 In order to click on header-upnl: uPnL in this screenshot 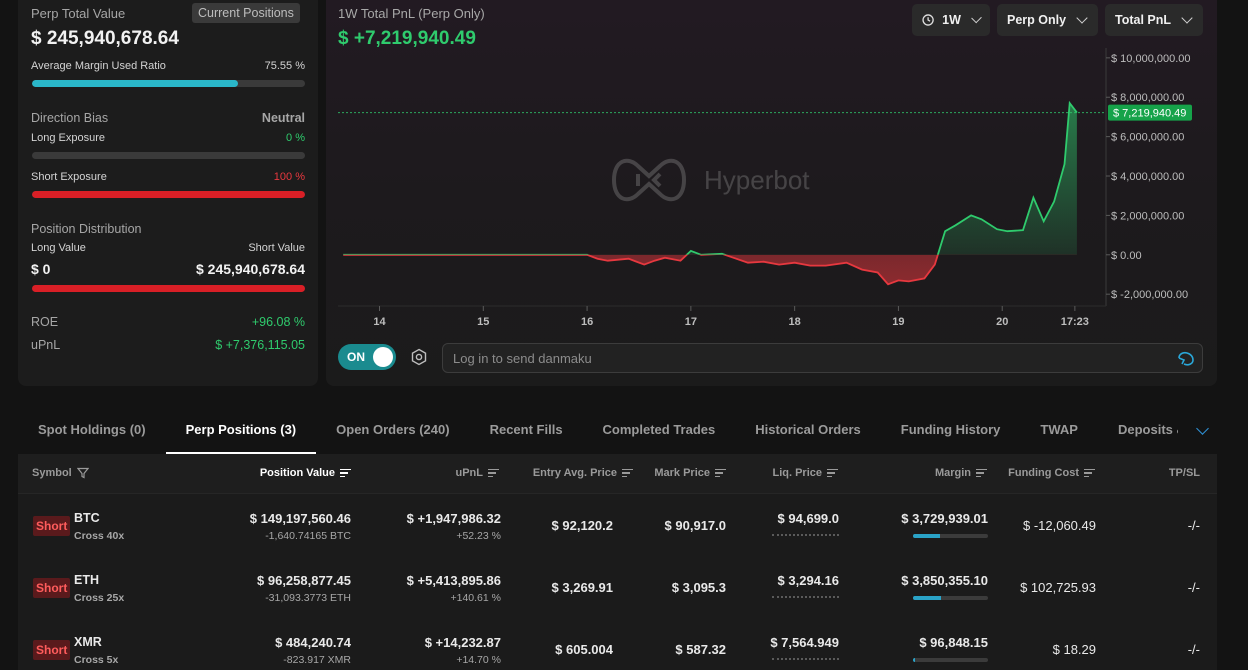, I will do `click(477, 473)`.